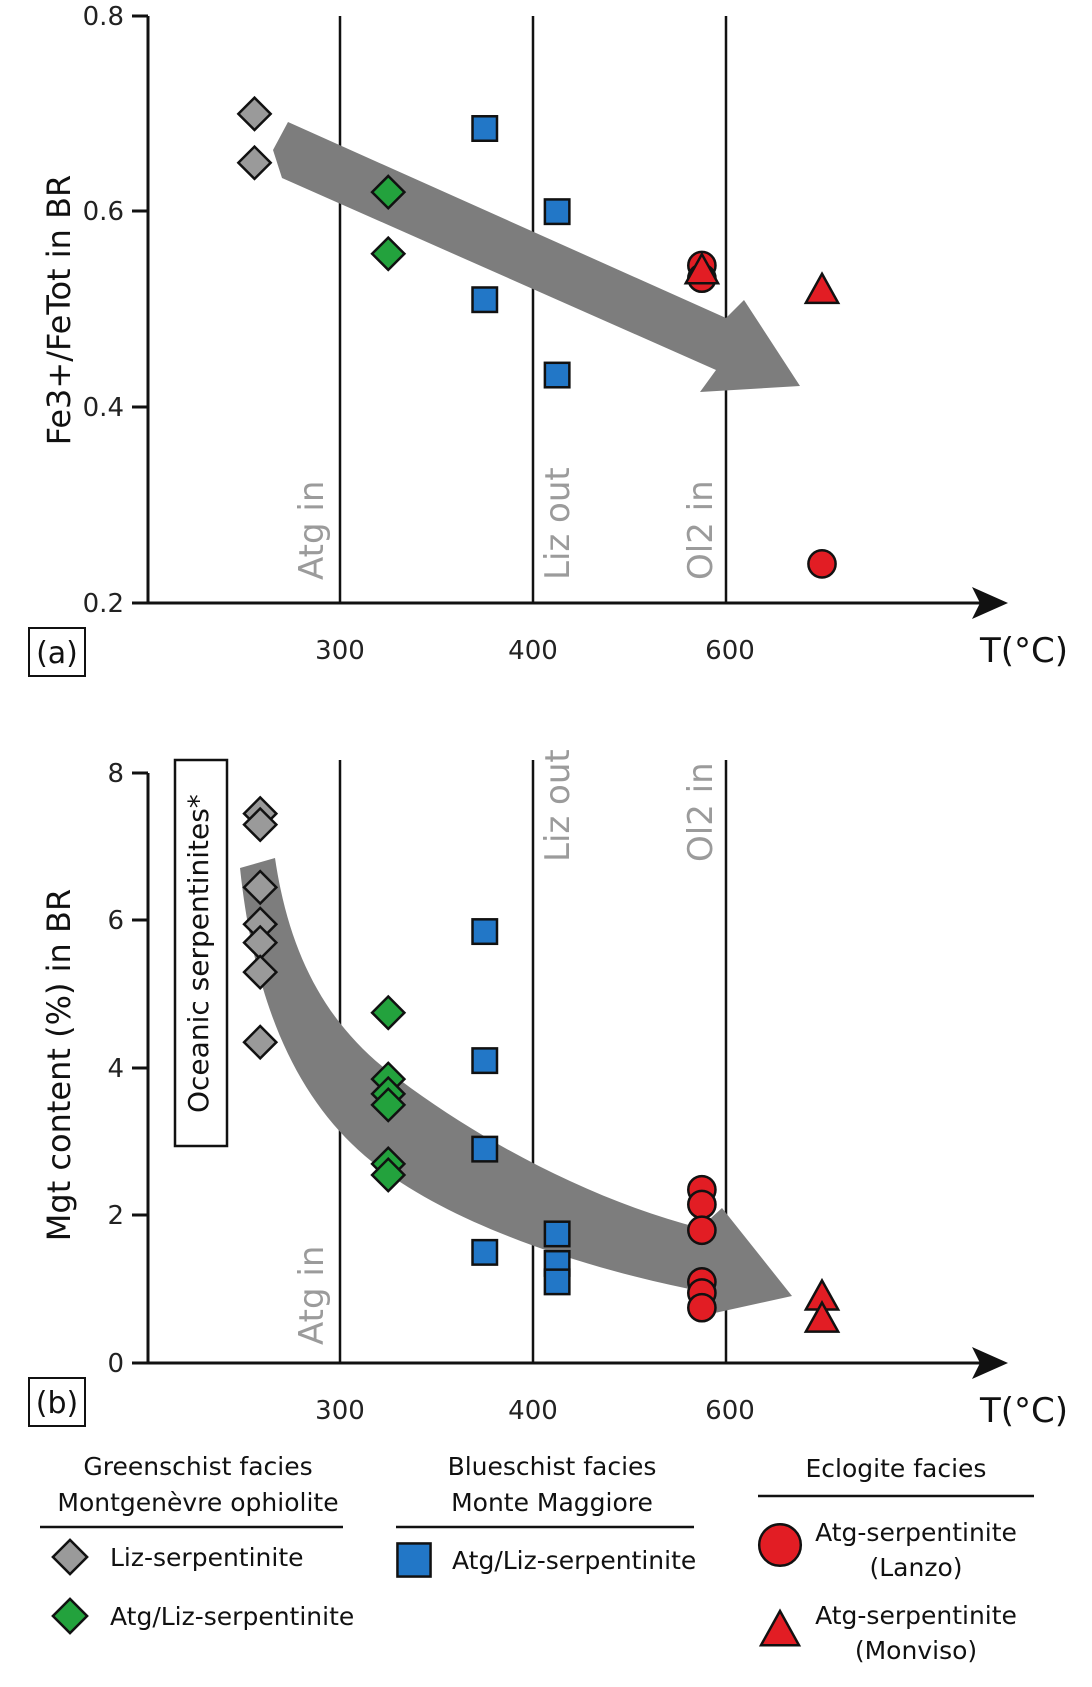 Image resolution: width=1092 pixels, height=1687 pixels. What do you see at coordinates (198, 953) in the screenshot?
I see `oceanic-serpentinites-label: Oceanic serpentinites*` at bounding box center [198, 953].